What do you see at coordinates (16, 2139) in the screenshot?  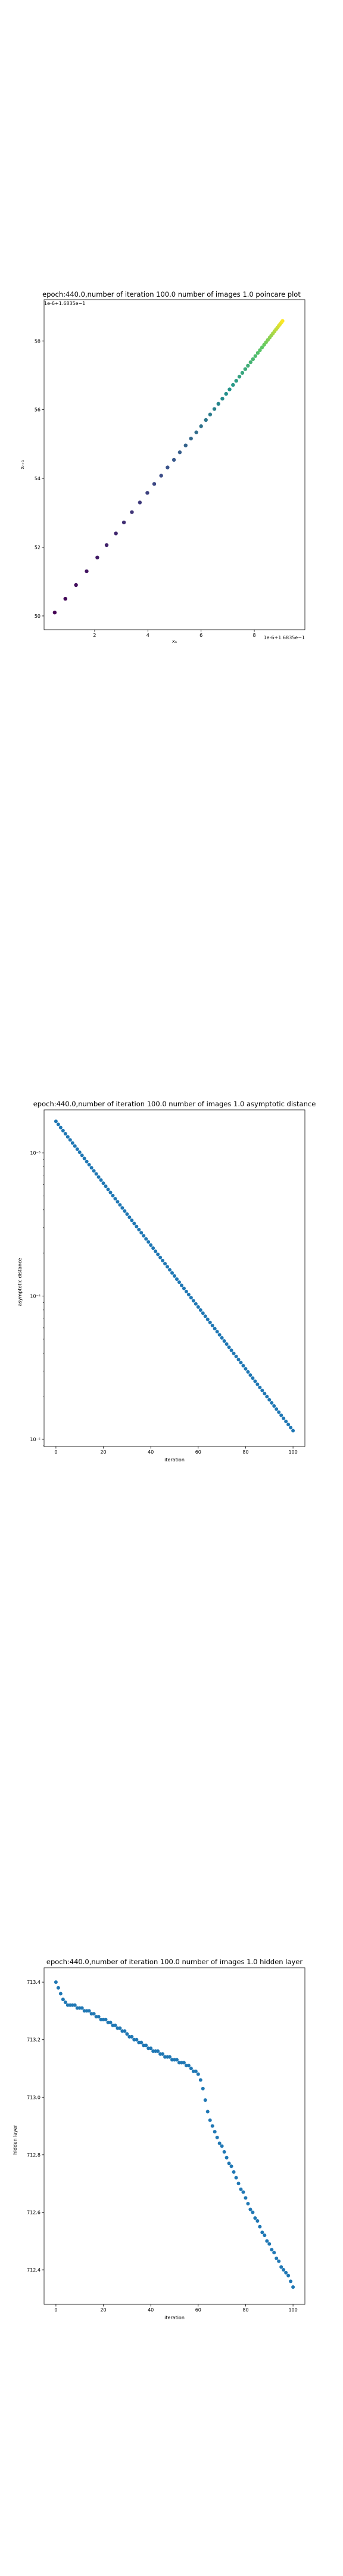 I see `y-axis-label: hidden layer` at bounding box center [16, 2139].